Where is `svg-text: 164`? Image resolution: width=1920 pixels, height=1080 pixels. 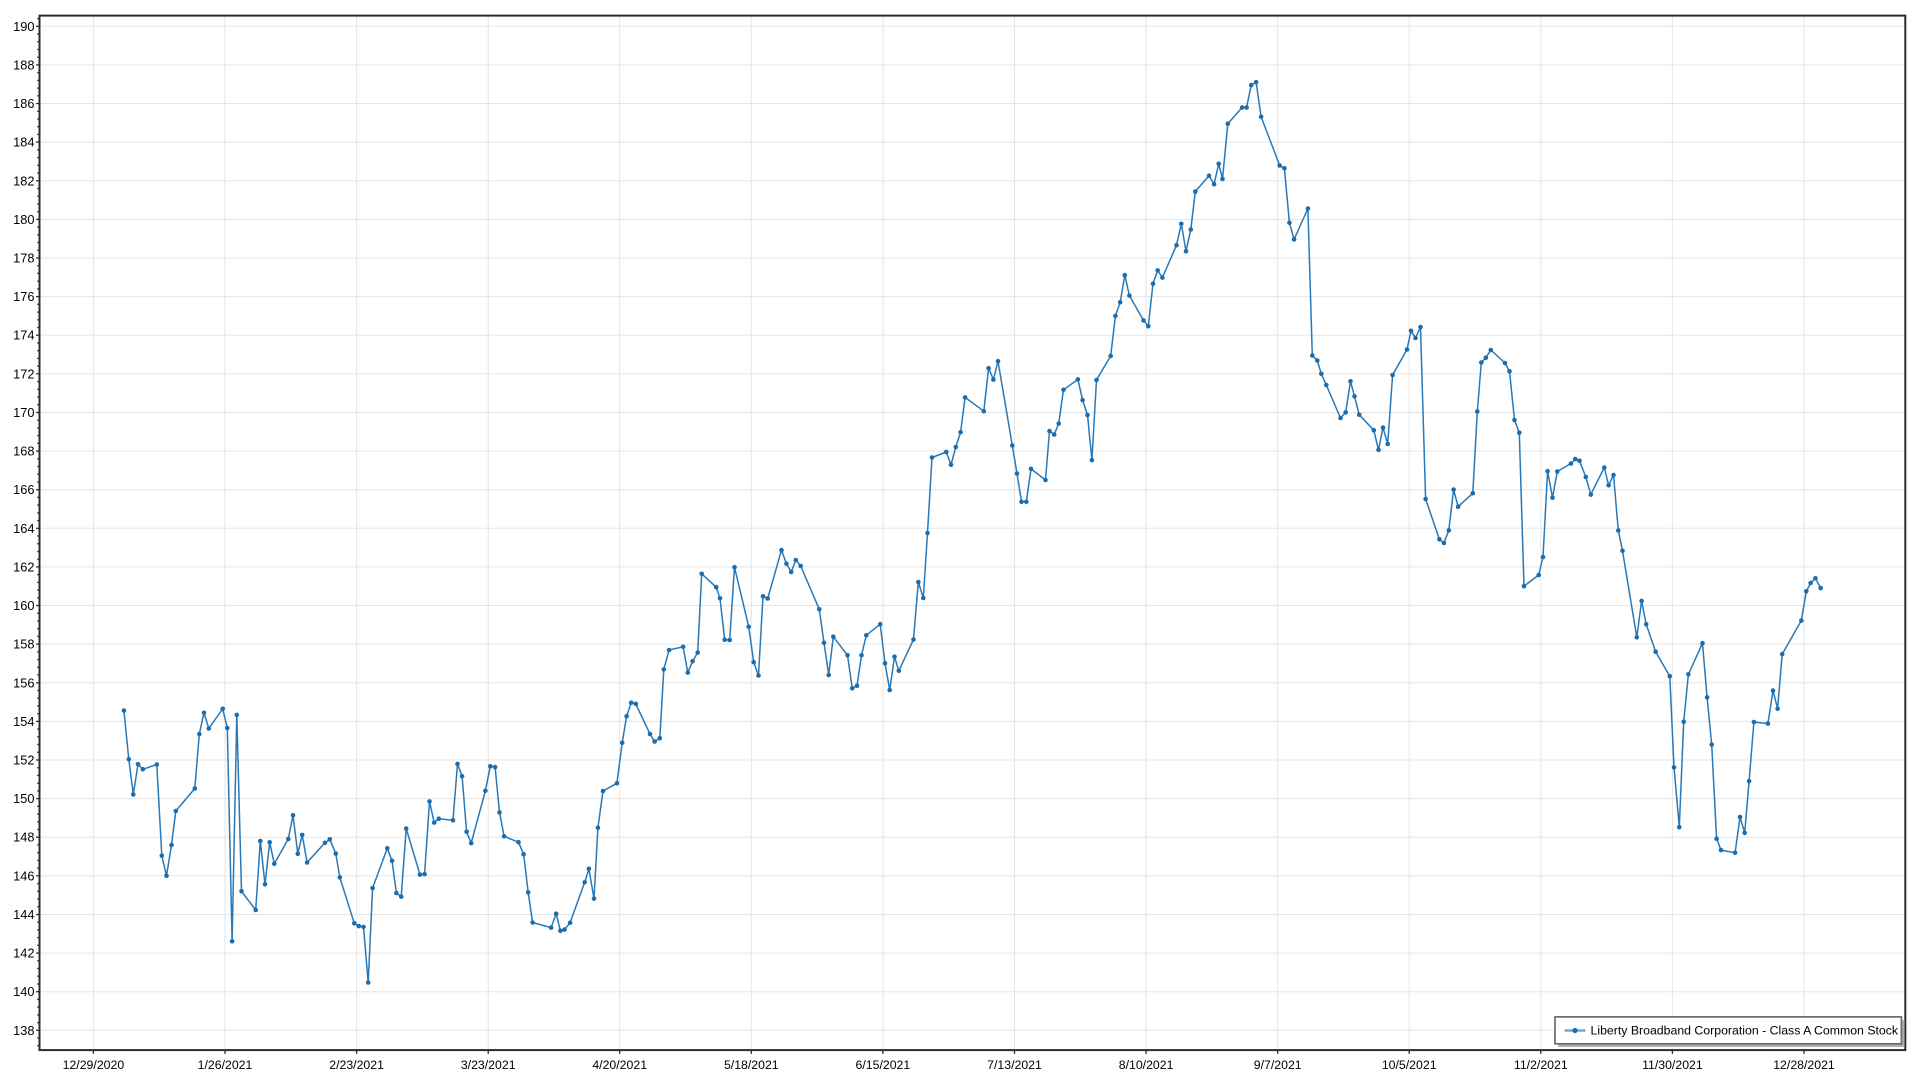 svg-text: 164 is located at coordinates (23, 528).